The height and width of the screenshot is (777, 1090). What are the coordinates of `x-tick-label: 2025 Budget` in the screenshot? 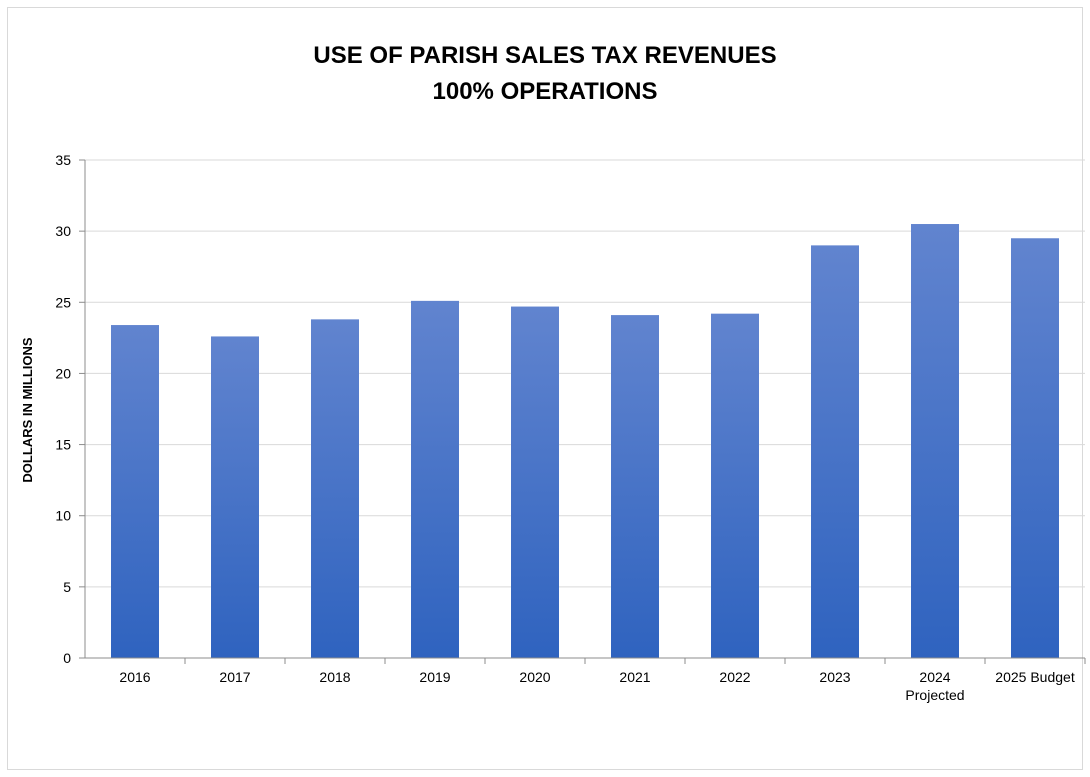 It's located at (1035, 677).